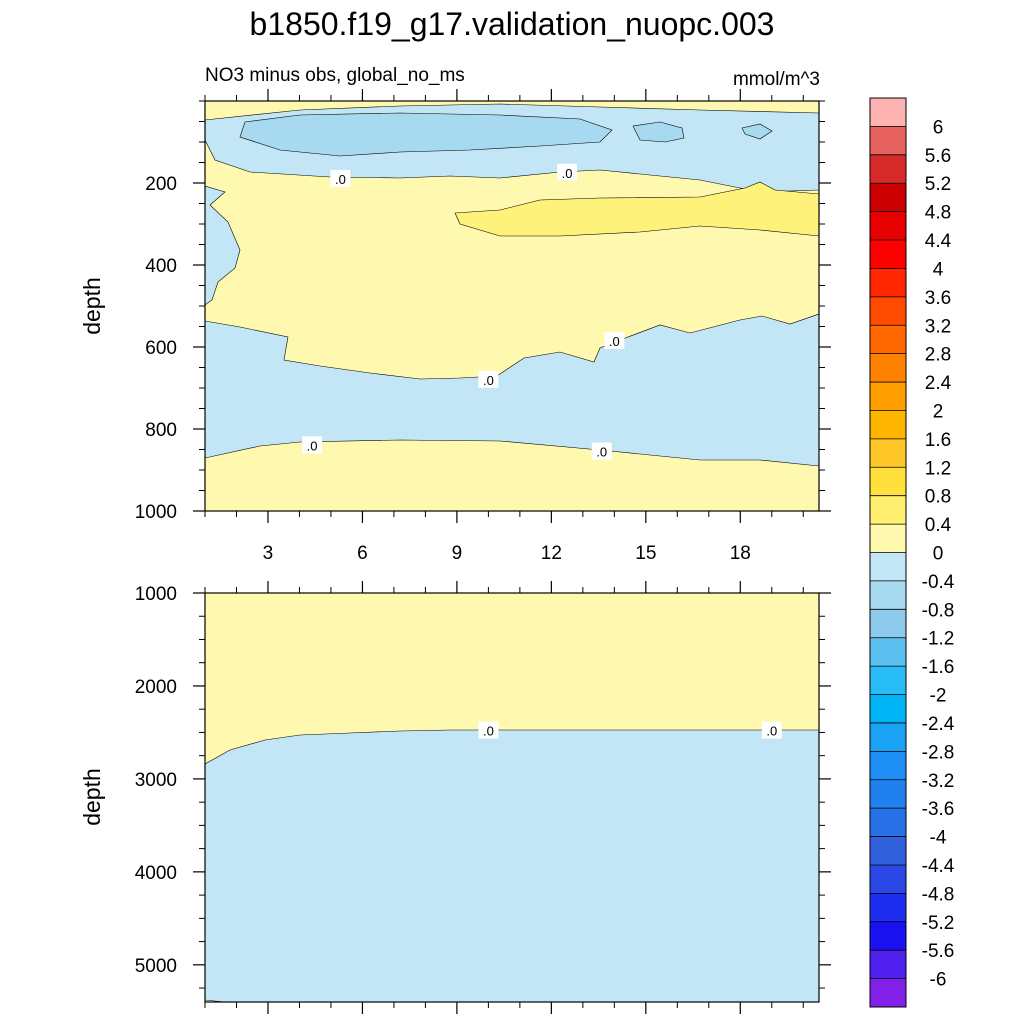 This screenshot has width=1024, height=1024. Describe the element at coordinates (938, 809) in the screenshot. I see `colorbar-label: -3.6` at that location.